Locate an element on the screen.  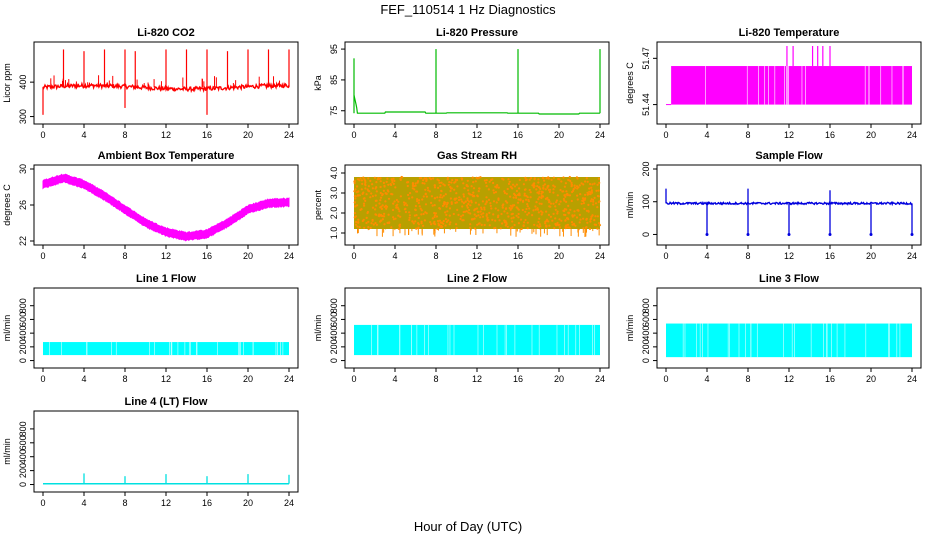
y-tick-label: 600 is located at coordinates (646, 319).